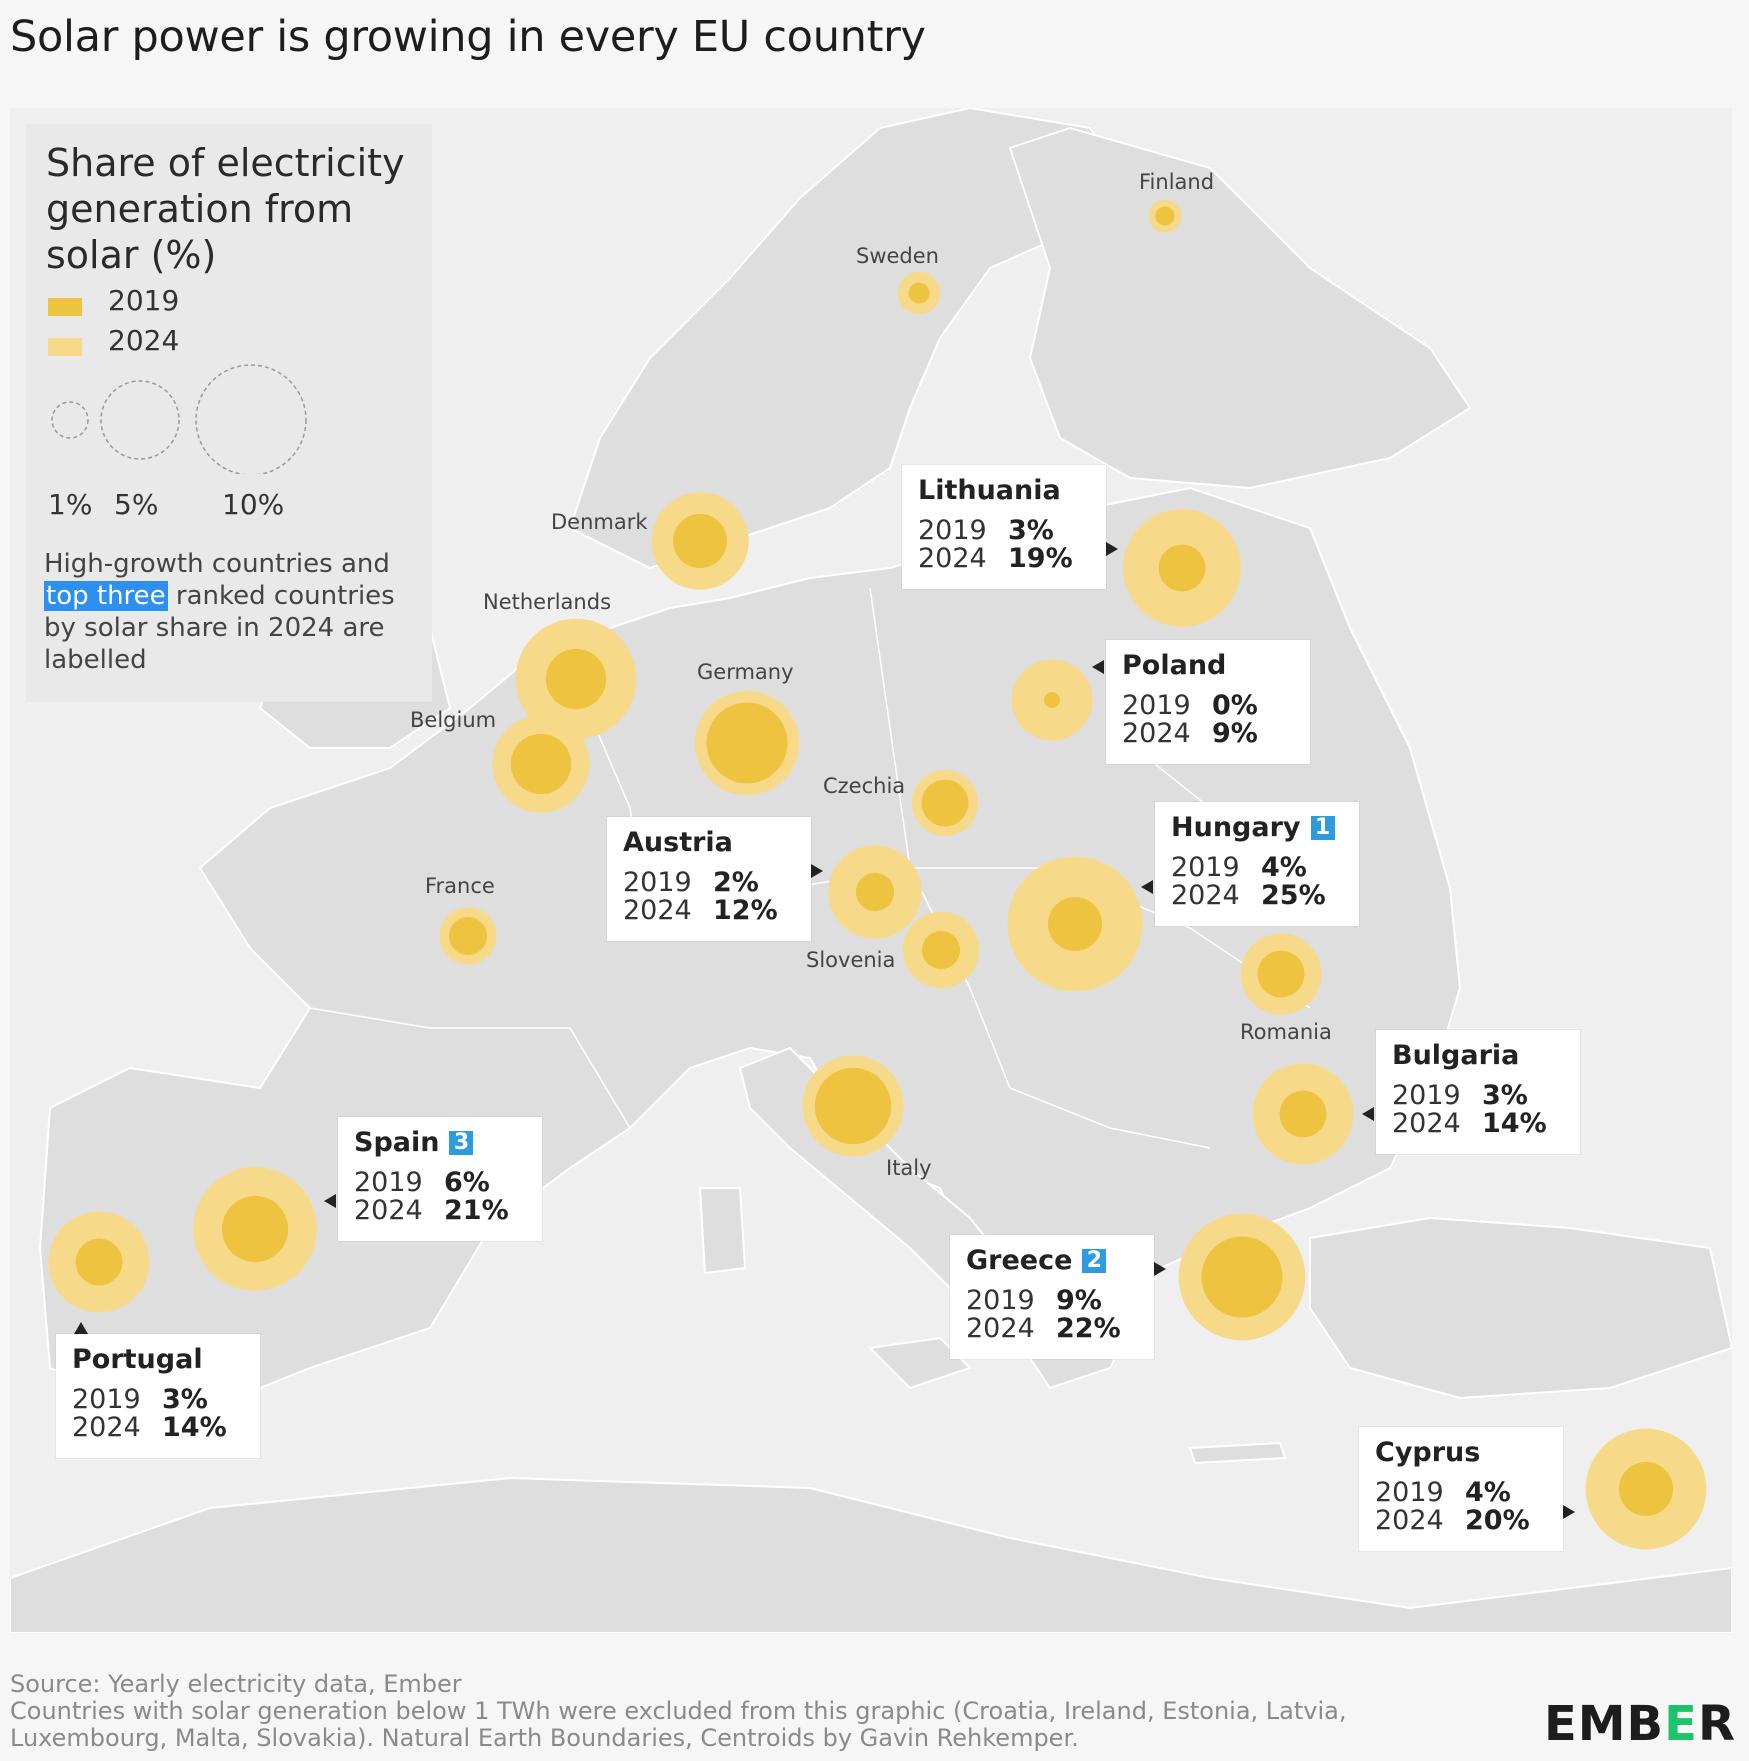  I want to click on map-label-romania: Romania, so click(1286, 1032).